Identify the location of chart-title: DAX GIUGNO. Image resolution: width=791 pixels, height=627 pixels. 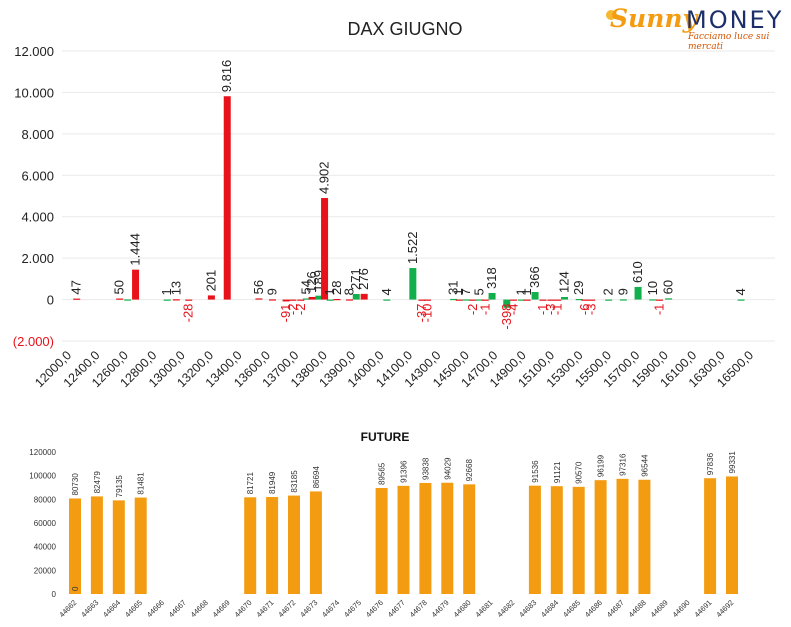
(404, 29).